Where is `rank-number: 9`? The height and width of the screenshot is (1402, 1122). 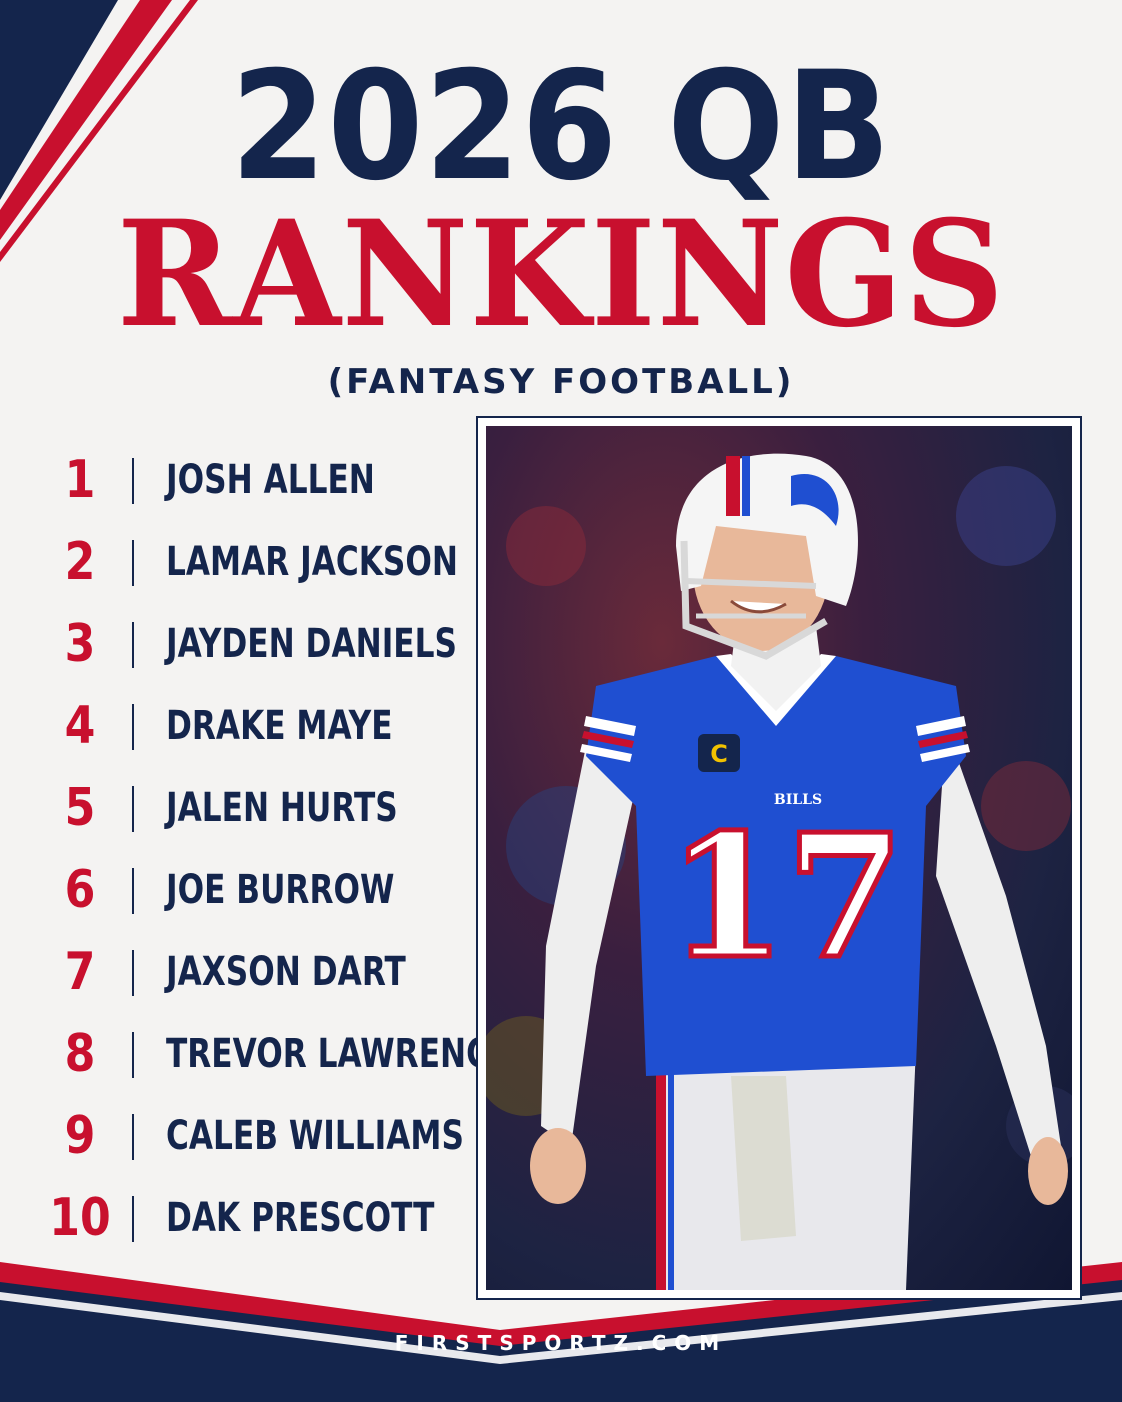
rank-number: 9 is located at coordinates (80, 1136).